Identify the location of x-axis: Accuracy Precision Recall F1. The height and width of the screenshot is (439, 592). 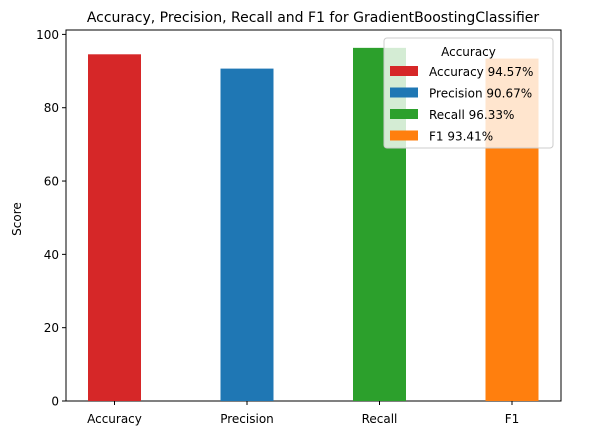
(303, 413).